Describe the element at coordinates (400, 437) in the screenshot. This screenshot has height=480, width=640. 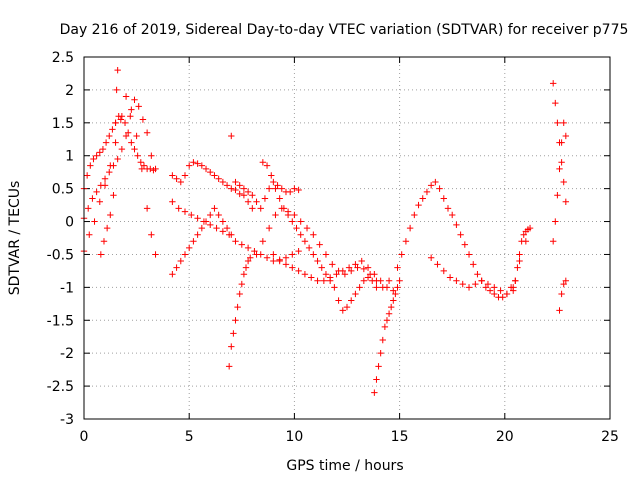
I see `x-tick-label: 15` at that location.